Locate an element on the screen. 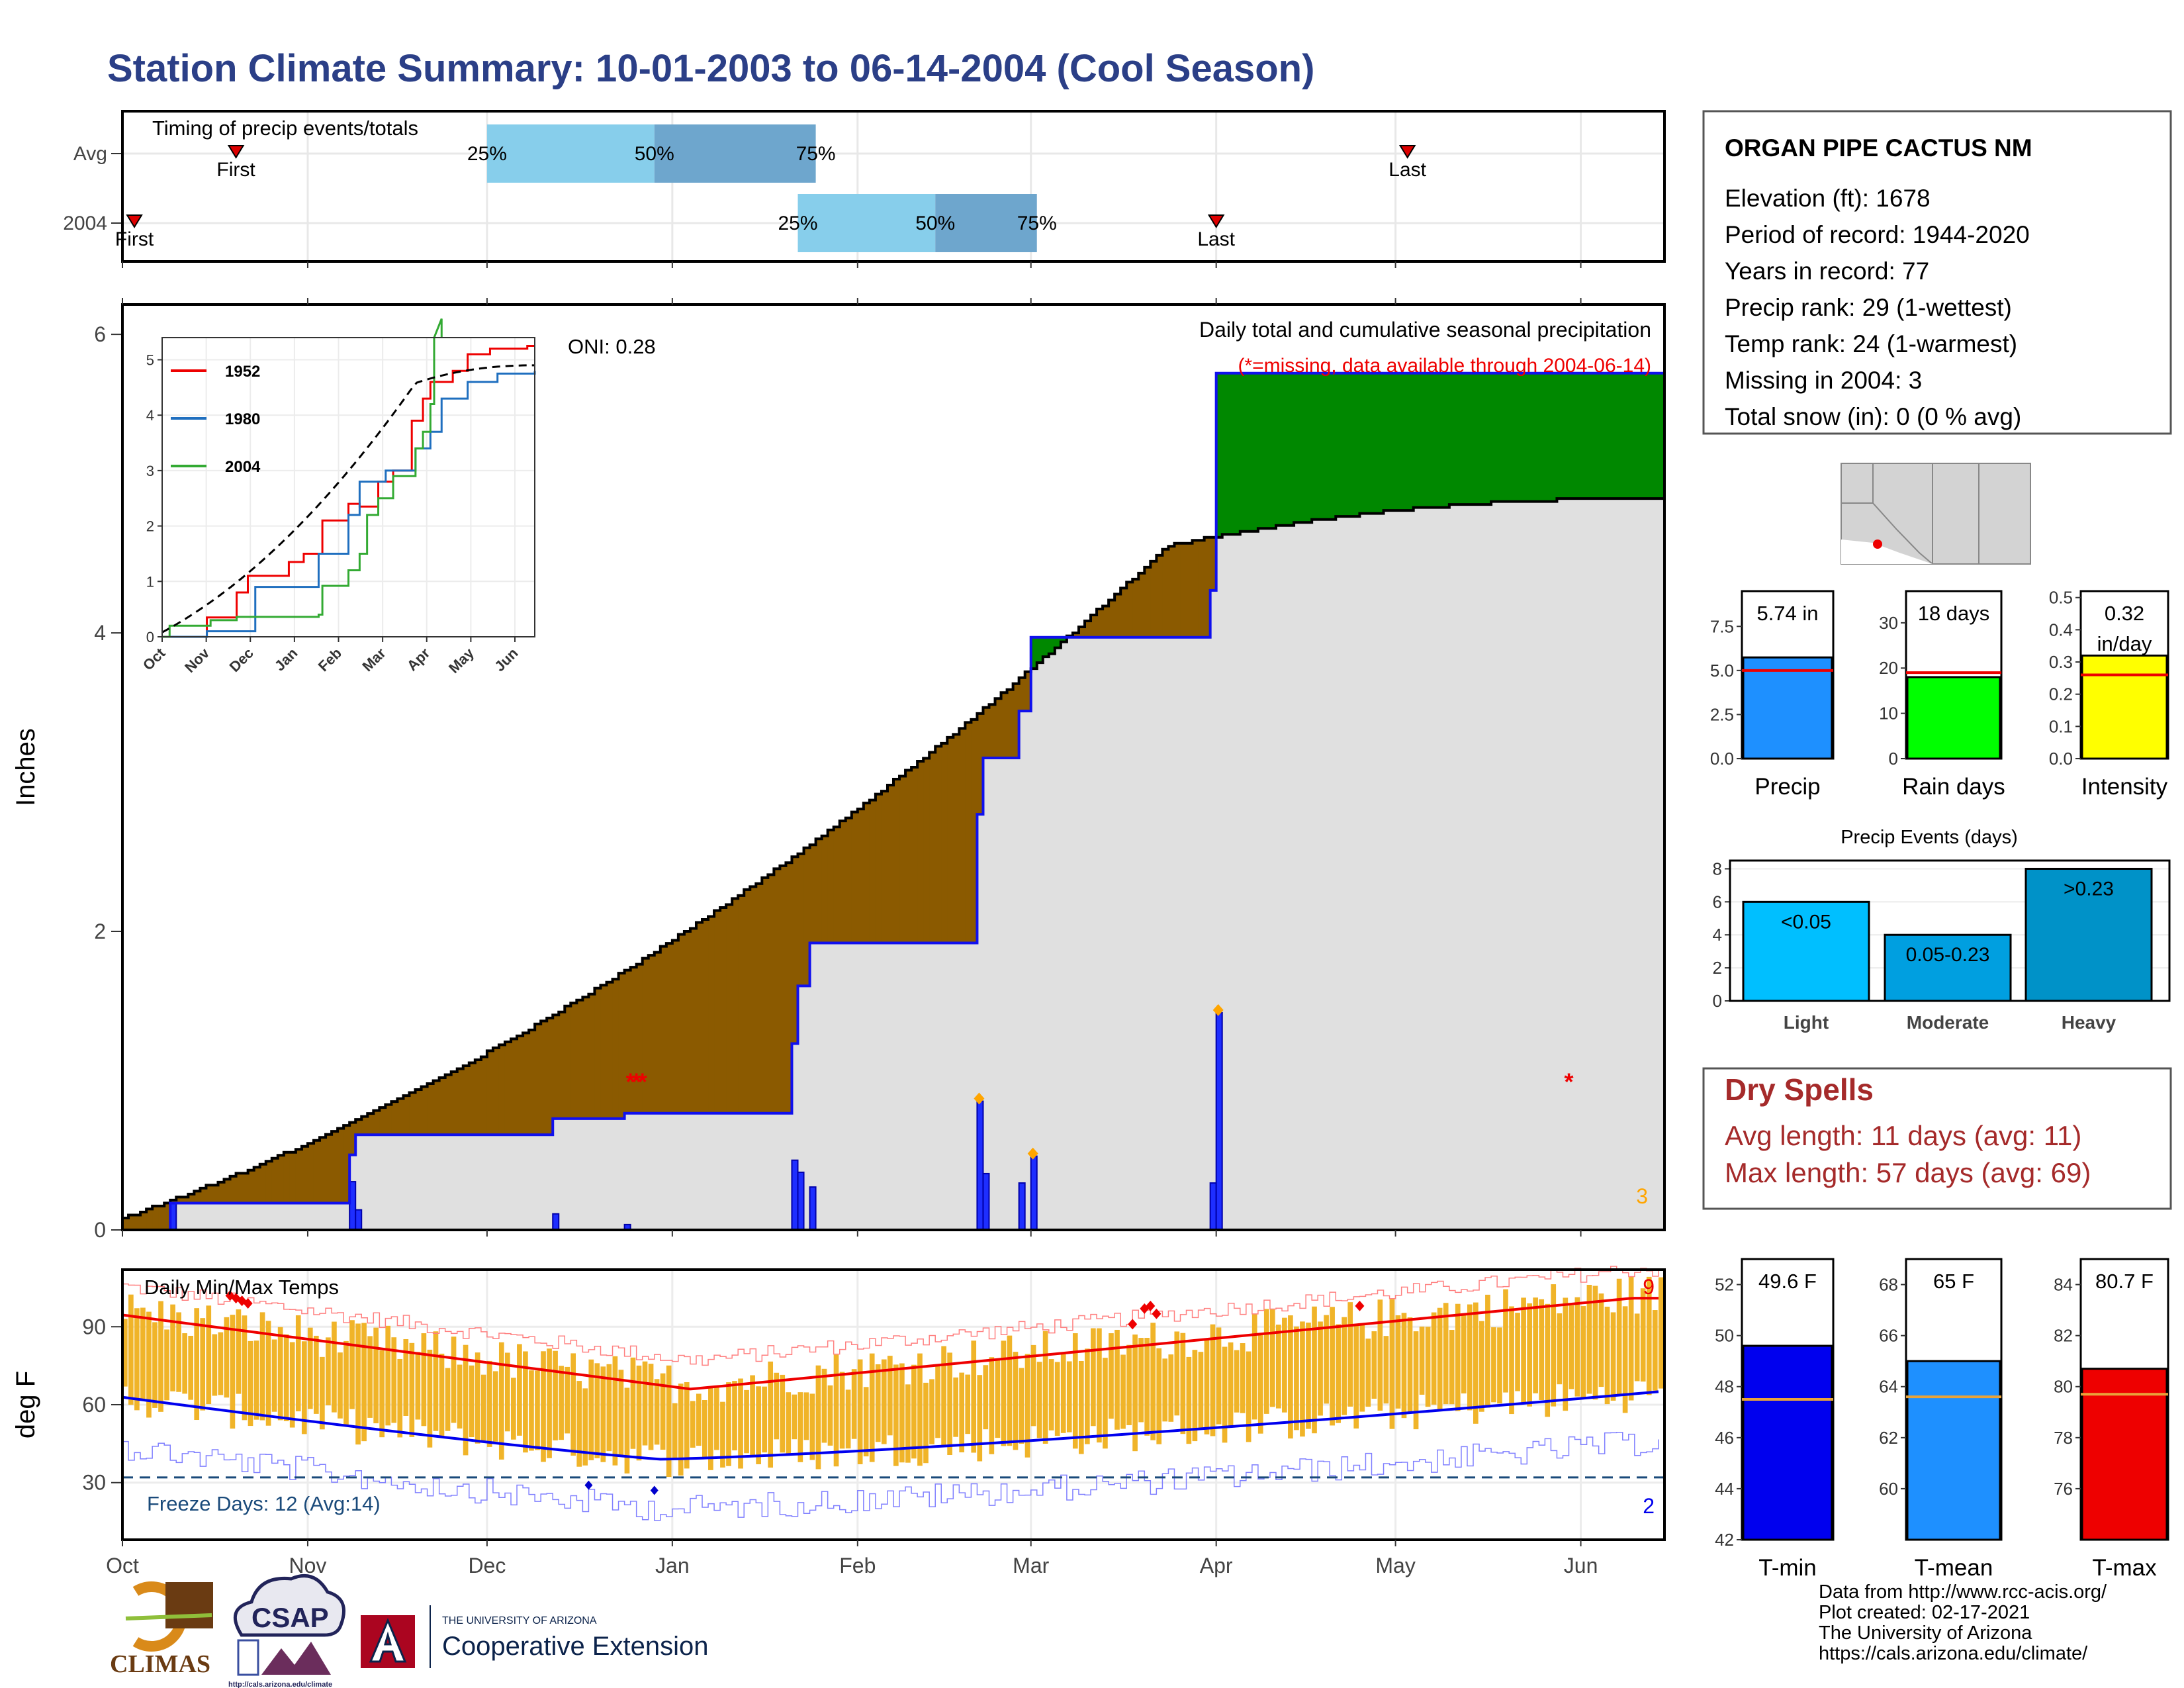 This screenshot has width=2184, height=1688. month-tick-label: Mar is located at coordinates (1031, 1565).